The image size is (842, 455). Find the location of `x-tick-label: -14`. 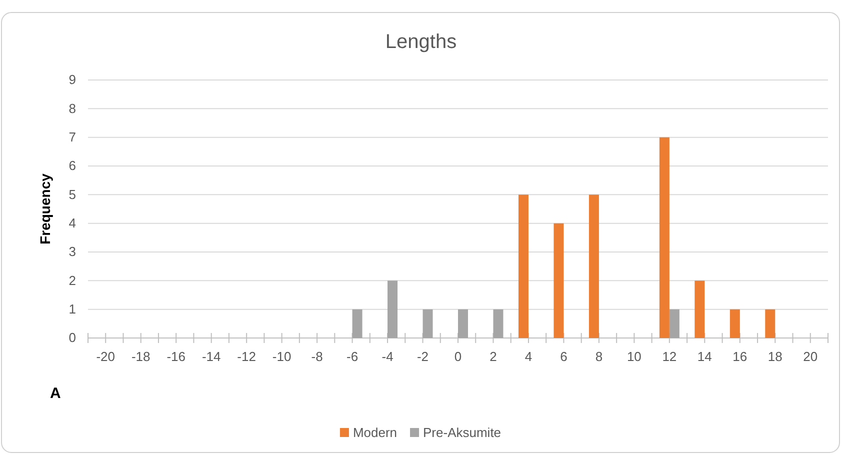

x-tick-label: -14 is located at coordinates (211, 356).